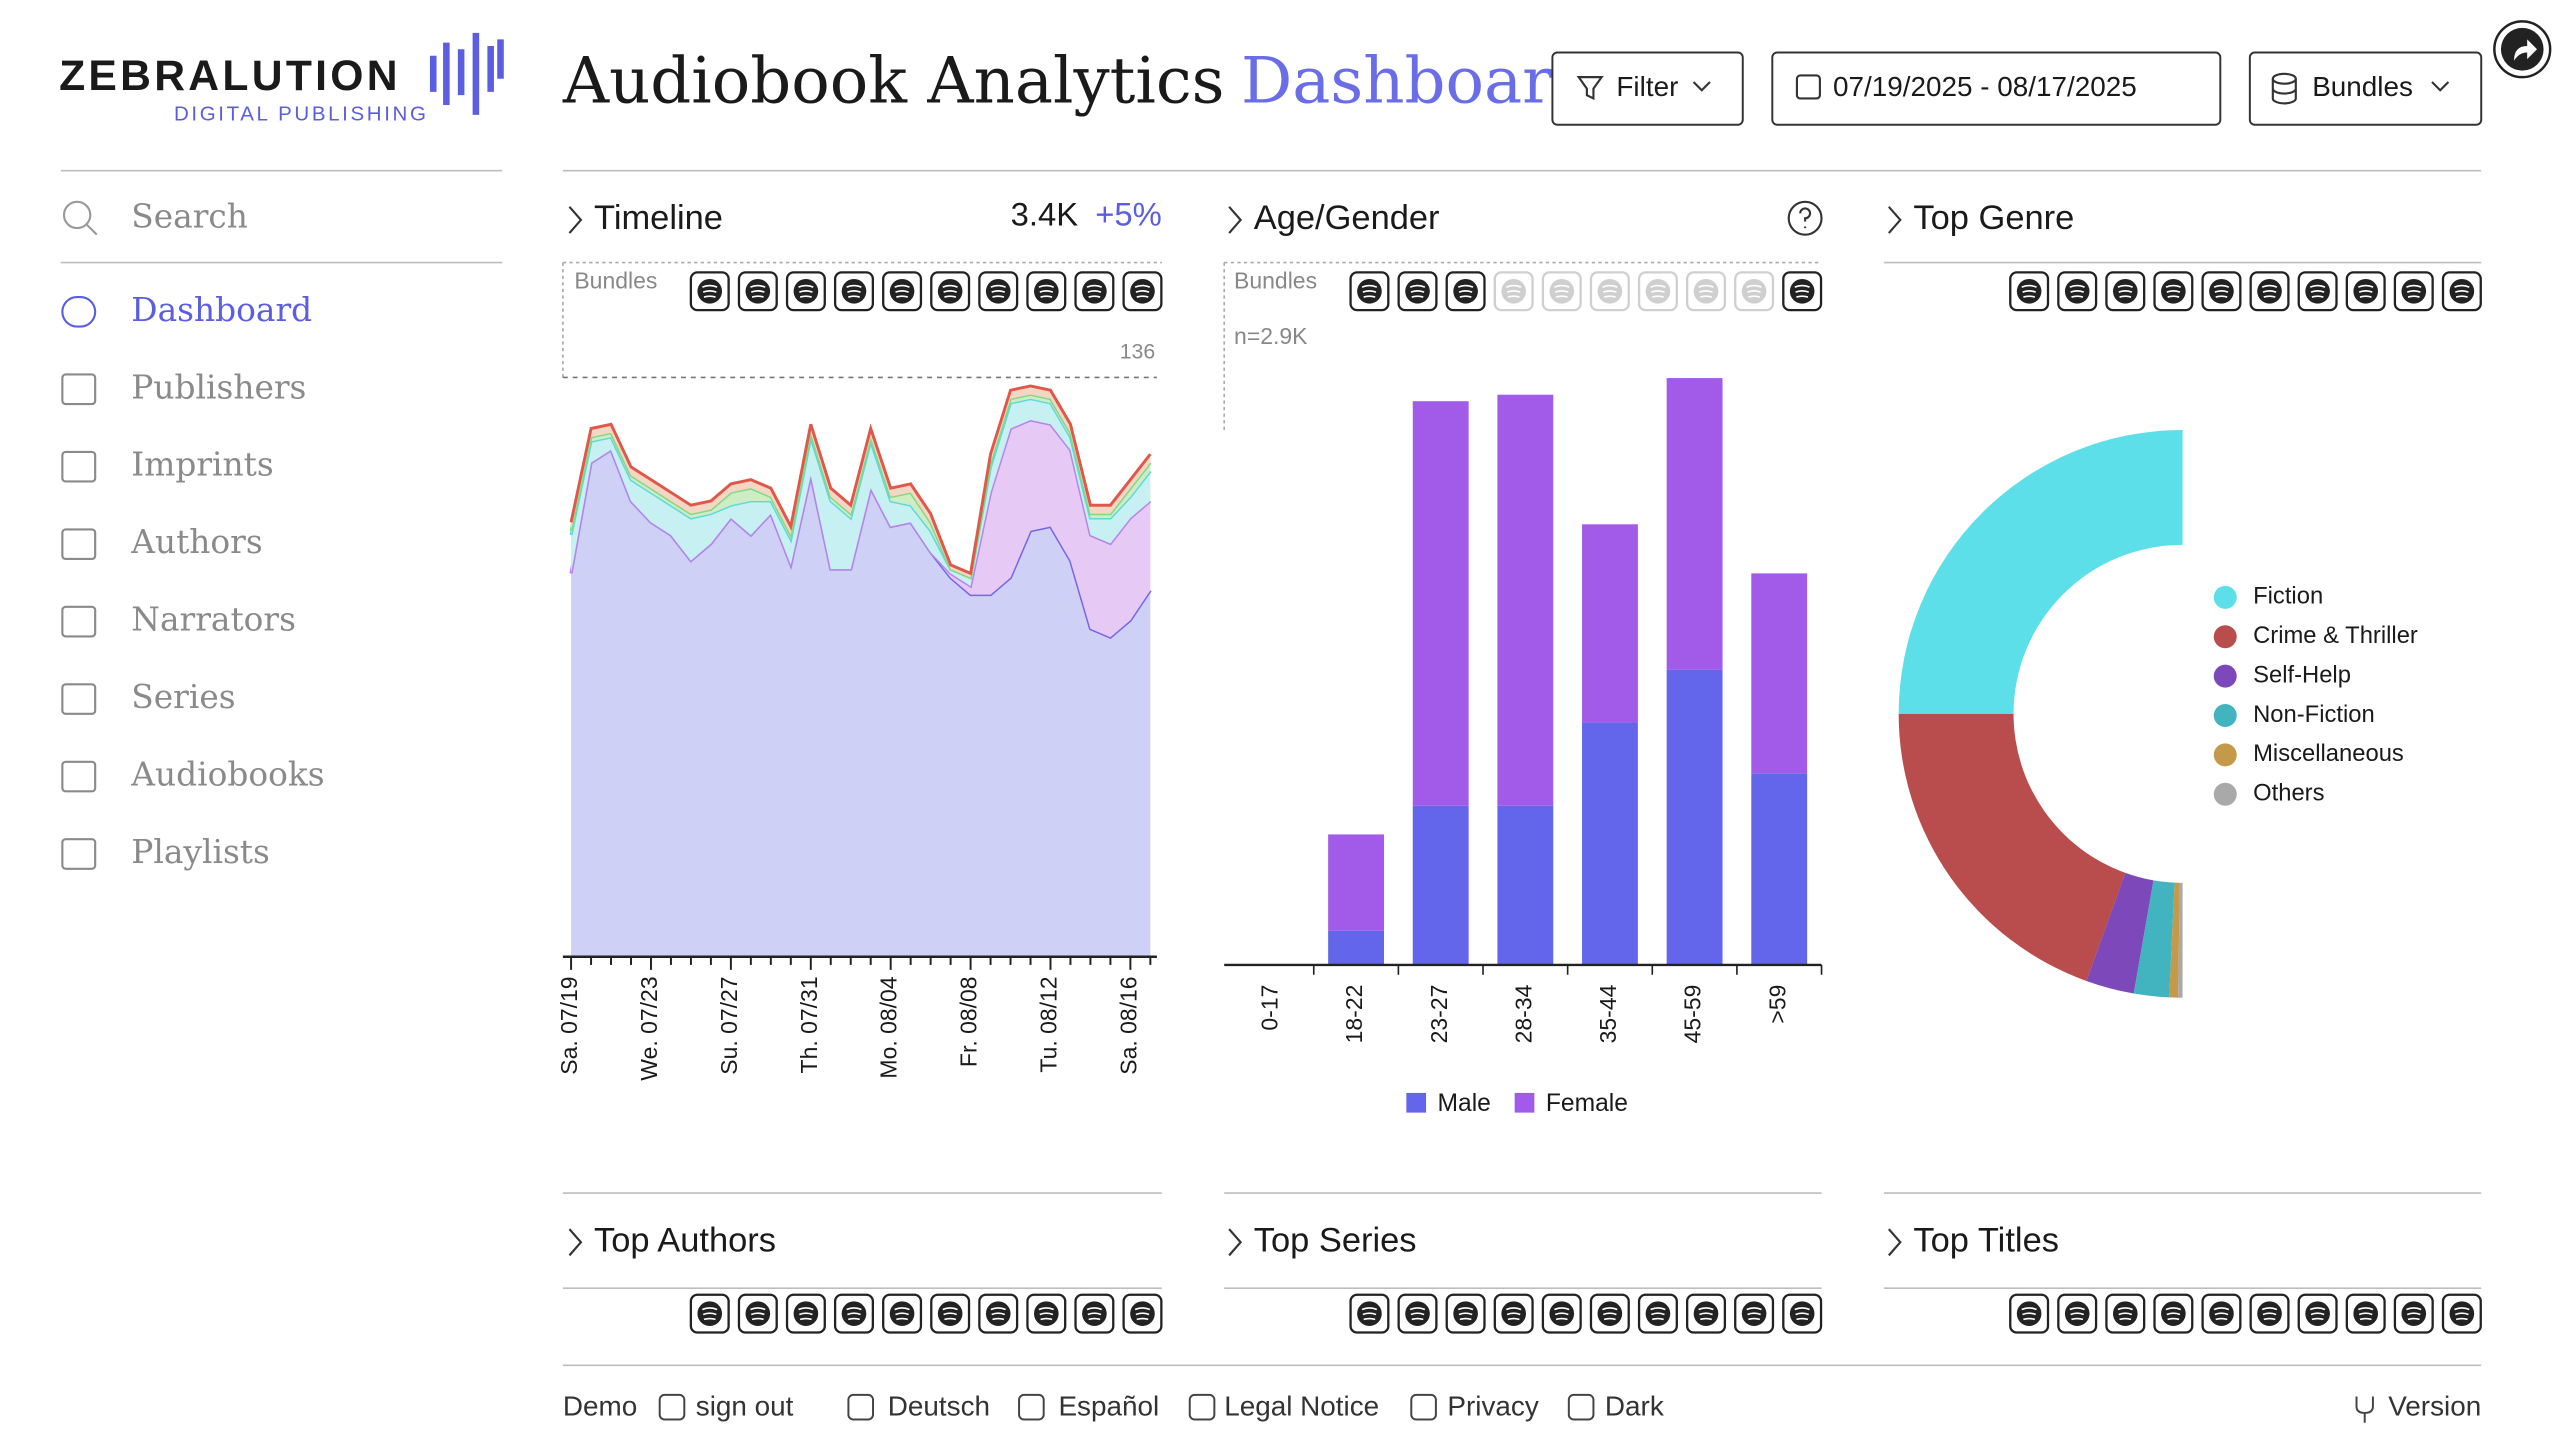  Describe the element at coordinates (1587, 1103) in the screenshot. I see `legend-label: Female` at that location.